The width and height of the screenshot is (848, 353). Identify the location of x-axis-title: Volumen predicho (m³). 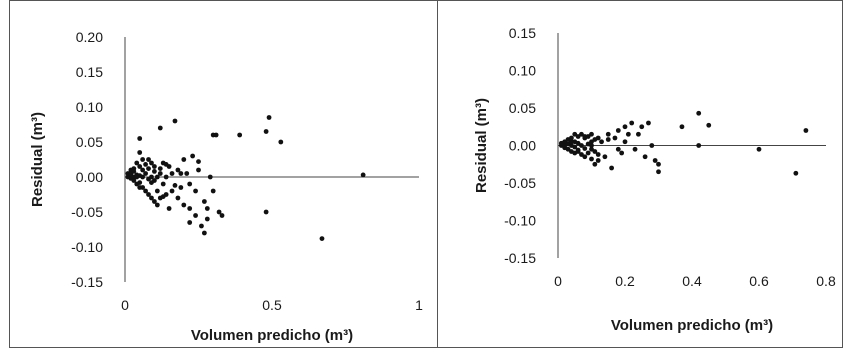
(272, 335).